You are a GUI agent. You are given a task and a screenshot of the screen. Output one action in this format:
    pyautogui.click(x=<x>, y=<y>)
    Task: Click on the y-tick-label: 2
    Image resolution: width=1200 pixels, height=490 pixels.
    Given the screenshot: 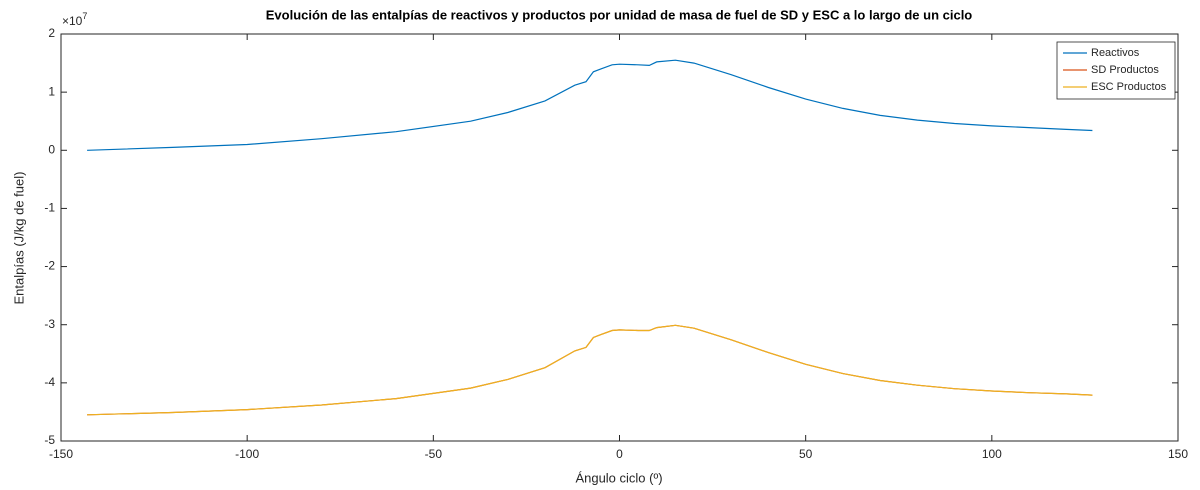 What is the action you would take?
    pyautogui.click(x=51, y=33)
    